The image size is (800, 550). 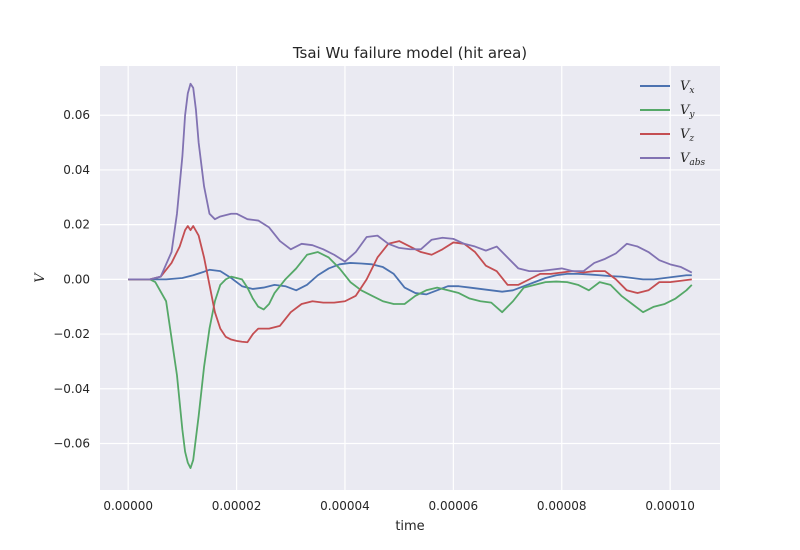 I want to click on y-tick-label: −0.06, so click(x=71, y=443).